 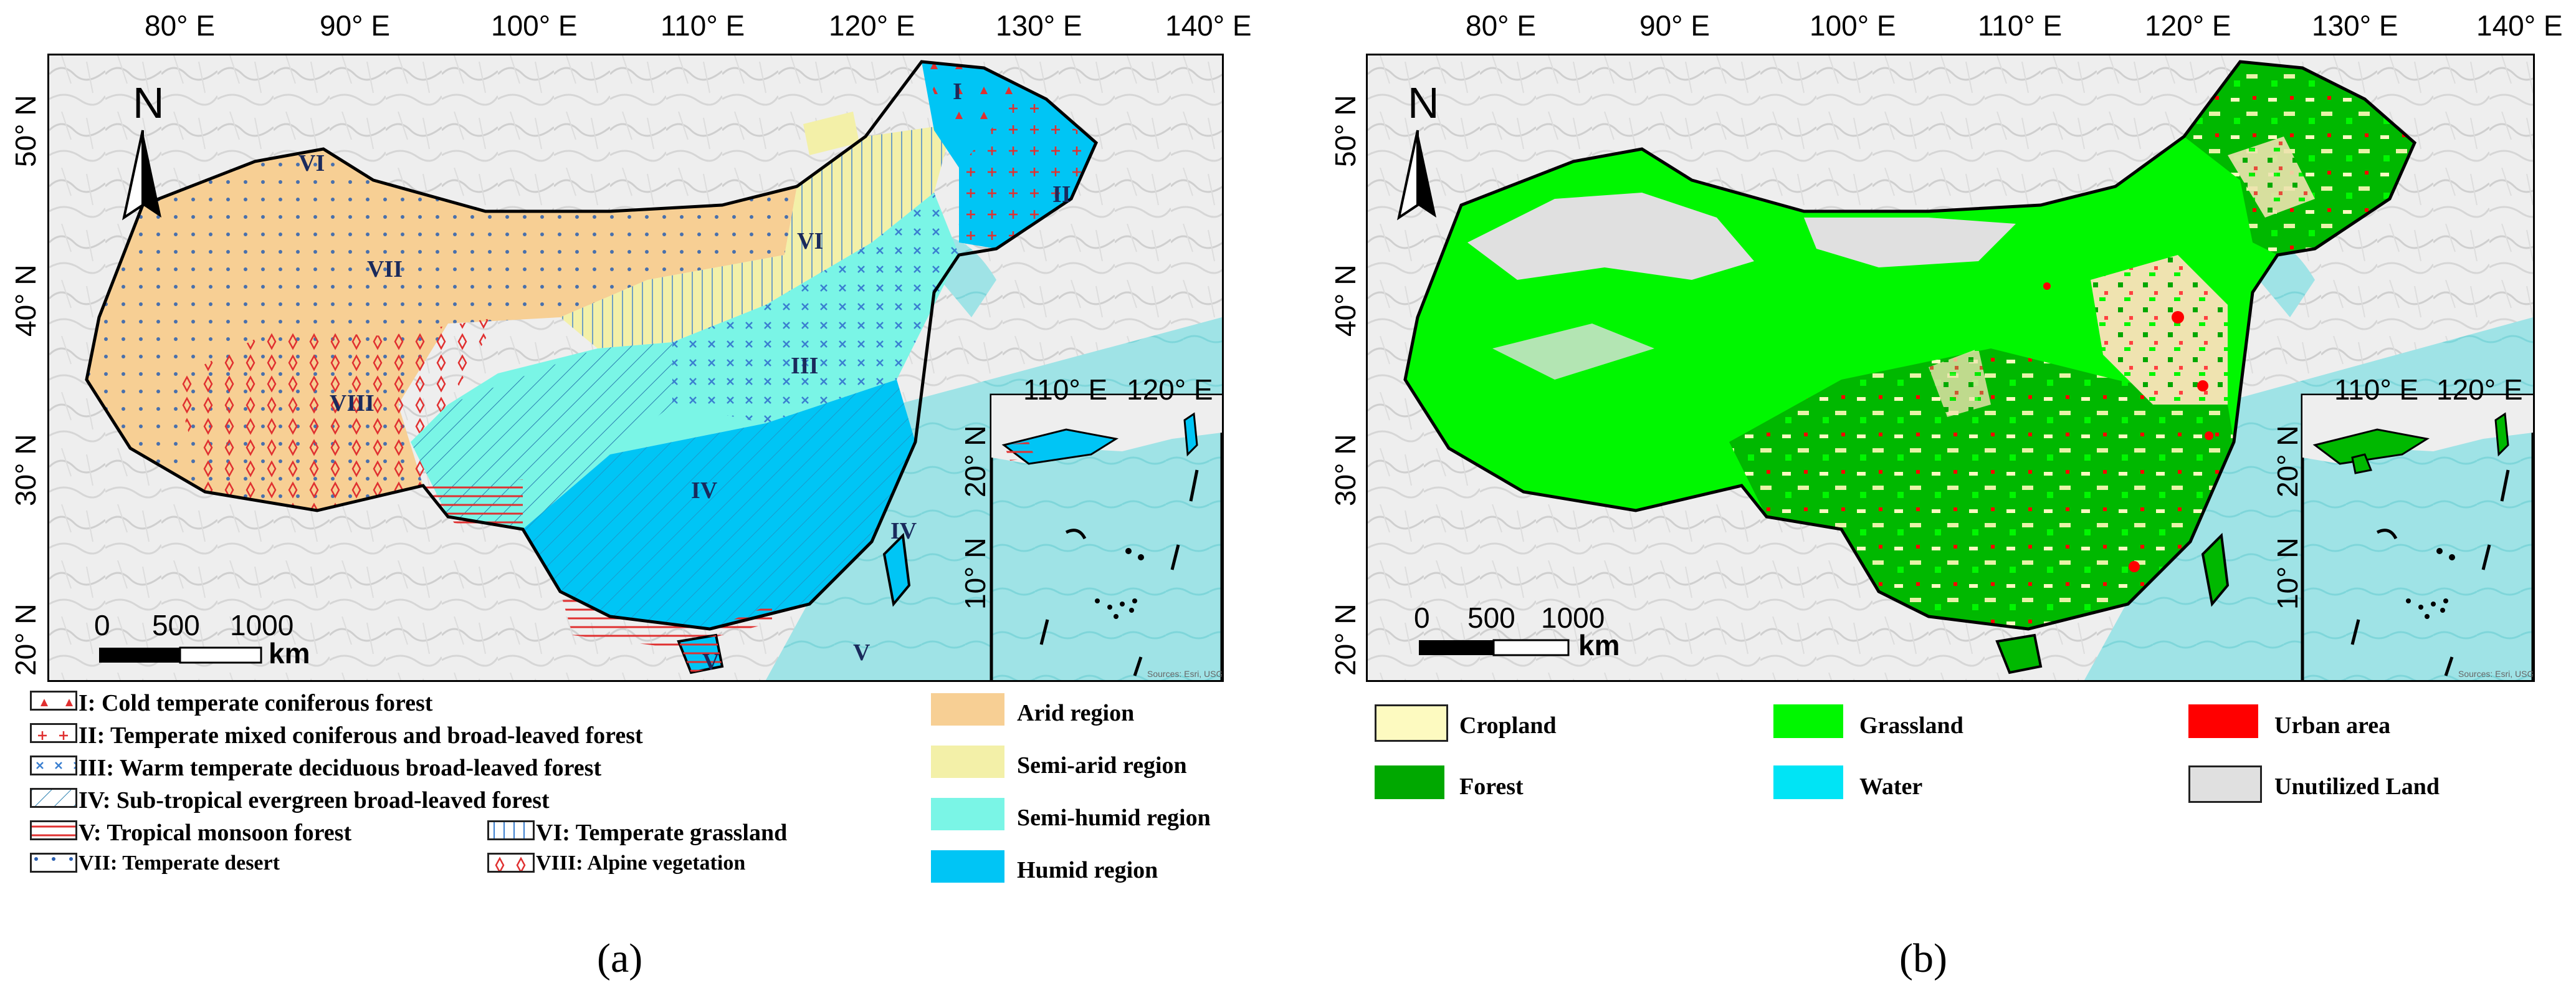 I want to click on legend-label: VII: Temperate desert, so click(x=179, y=863).